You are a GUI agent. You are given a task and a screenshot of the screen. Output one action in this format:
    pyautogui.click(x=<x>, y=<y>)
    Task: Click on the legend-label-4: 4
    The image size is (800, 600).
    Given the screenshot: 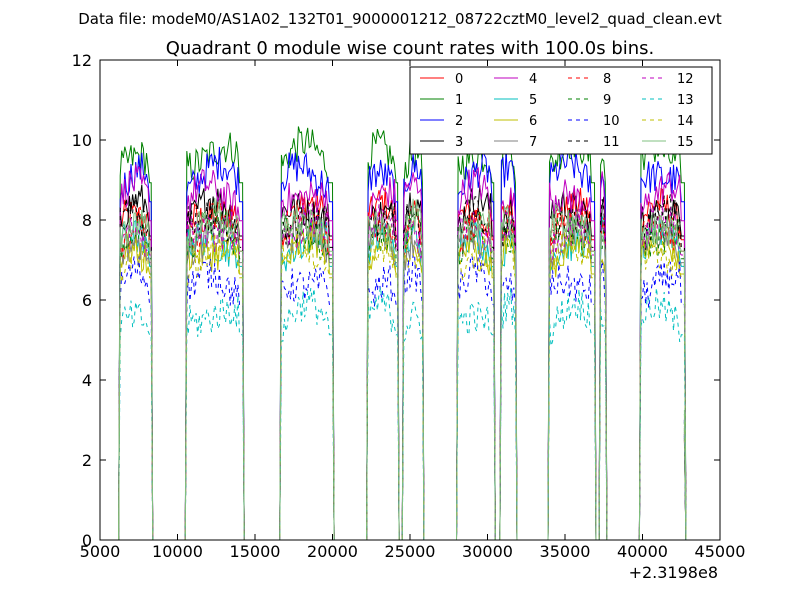 What is the action you would take?
    pyautogui.click(x=533, y=79)
    